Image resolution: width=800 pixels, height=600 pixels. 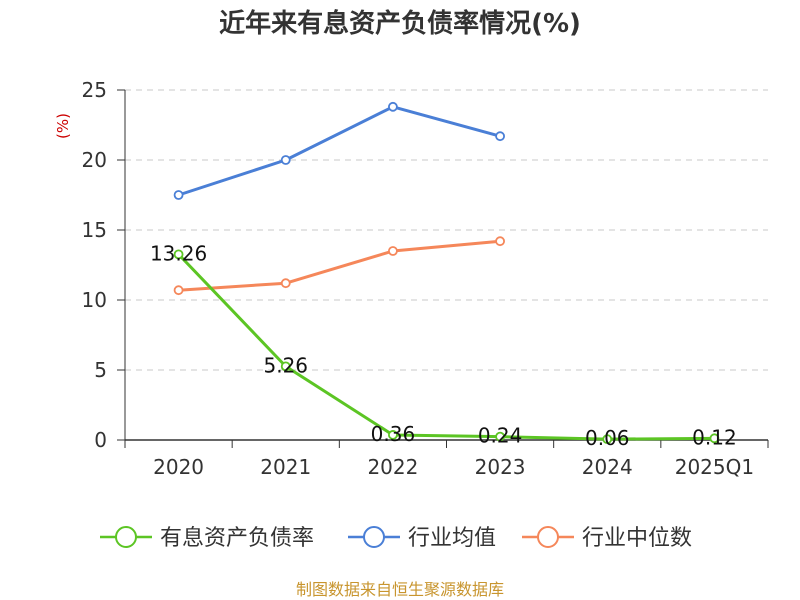 What do you see at coordinates (94, 160) in the screenshot?
I see `y-tick-label-20: 20` at bounding box center [94, 160].